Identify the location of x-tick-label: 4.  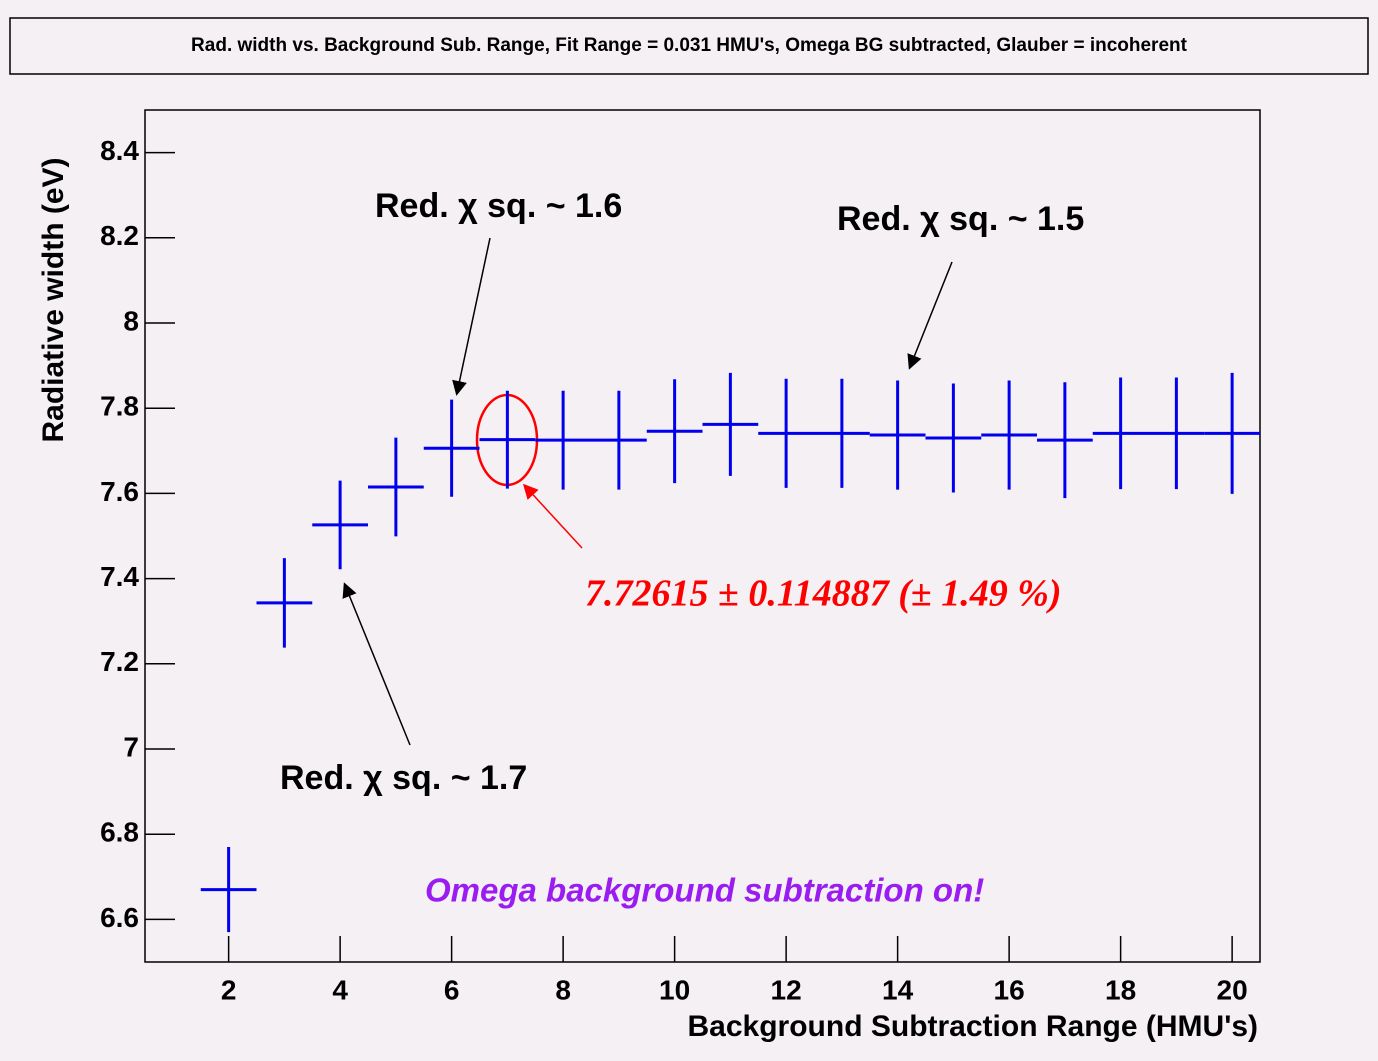
(340, 989).